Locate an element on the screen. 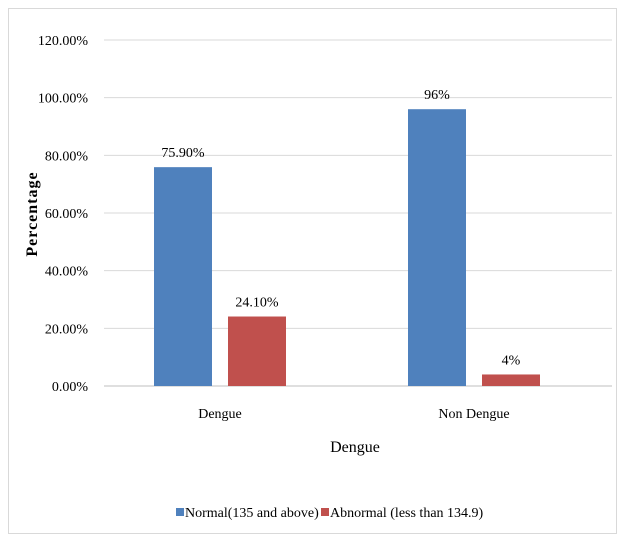 The height and width of the screenshot is (538, 621). y-tick-label: 40.00% is located at coordinates (67, 272).